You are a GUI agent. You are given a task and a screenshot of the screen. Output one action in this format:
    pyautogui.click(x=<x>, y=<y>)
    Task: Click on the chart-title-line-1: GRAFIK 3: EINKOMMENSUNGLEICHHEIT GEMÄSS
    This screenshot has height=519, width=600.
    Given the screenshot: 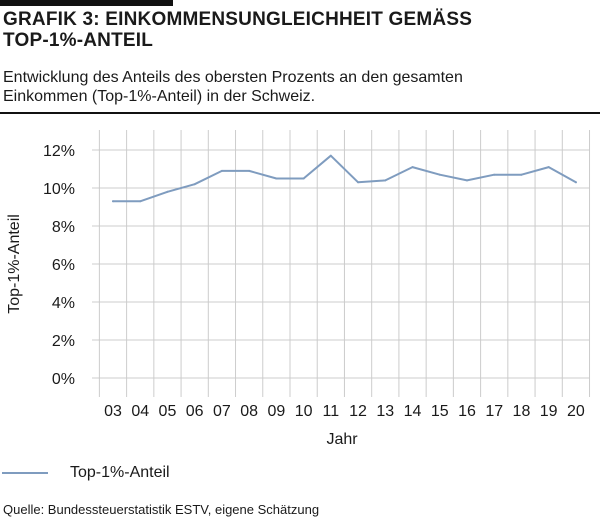 What is the action you would take?
    pyautogui.click(x=238, y=19)
    